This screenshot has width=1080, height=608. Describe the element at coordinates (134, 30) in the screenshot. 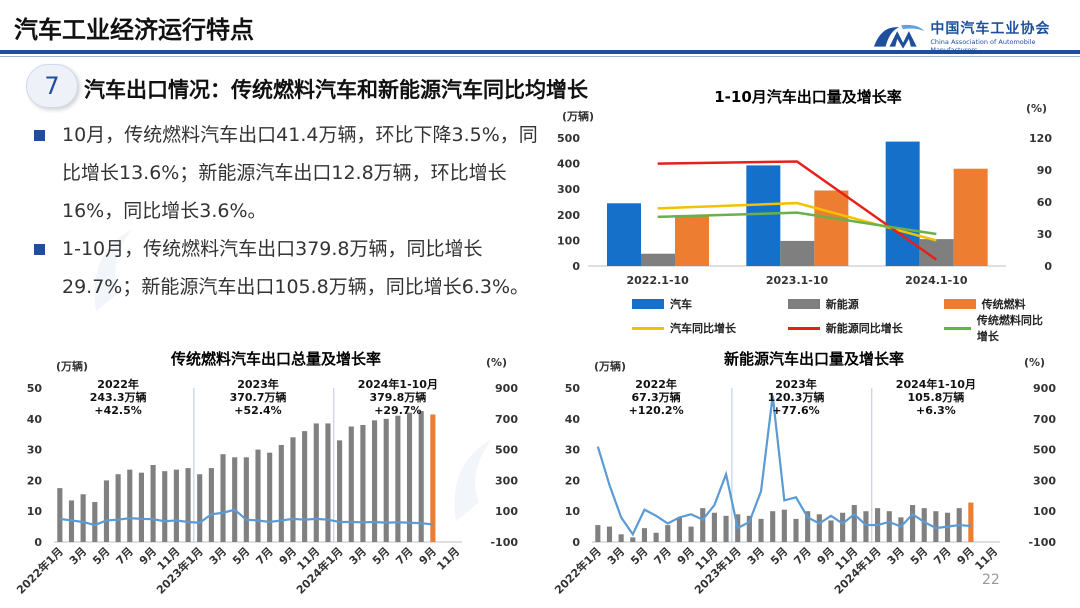

I see `slide-title: 汽车工业经济运行特点` at that location.